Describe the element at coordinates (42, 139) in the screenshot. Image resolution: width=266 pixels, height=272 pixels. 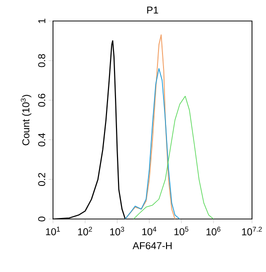
I see `y-tick-label: 0.4` at that location.